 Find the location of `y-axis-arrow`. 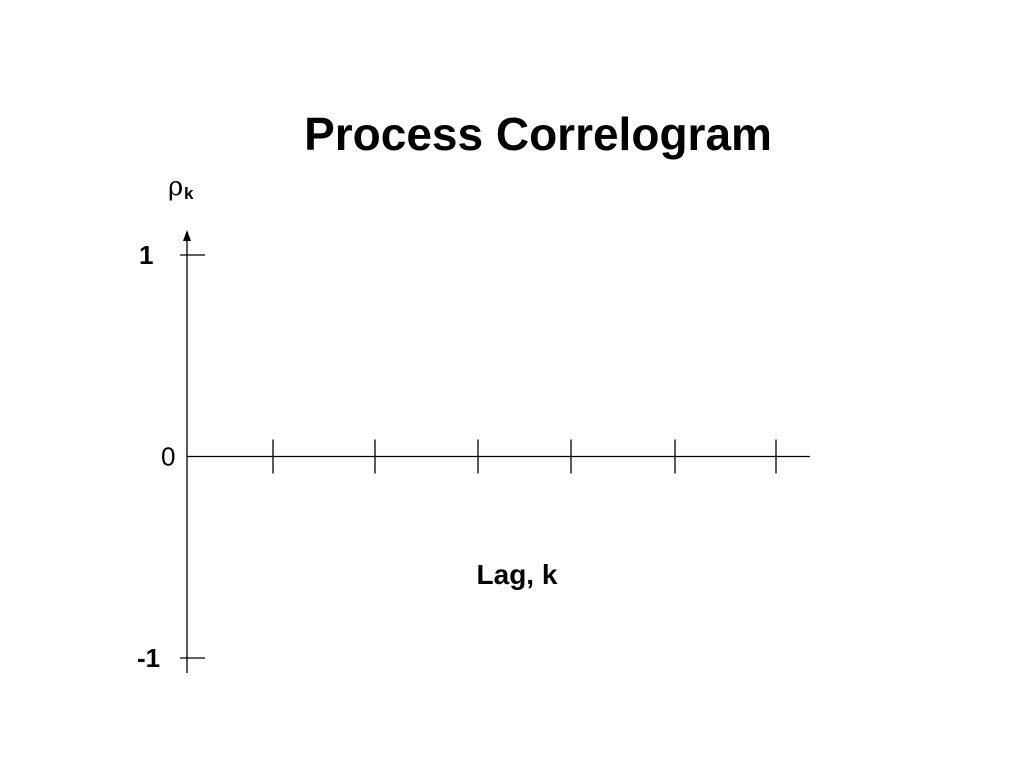

y-axis-arrow is located at coordinates (187, 235).